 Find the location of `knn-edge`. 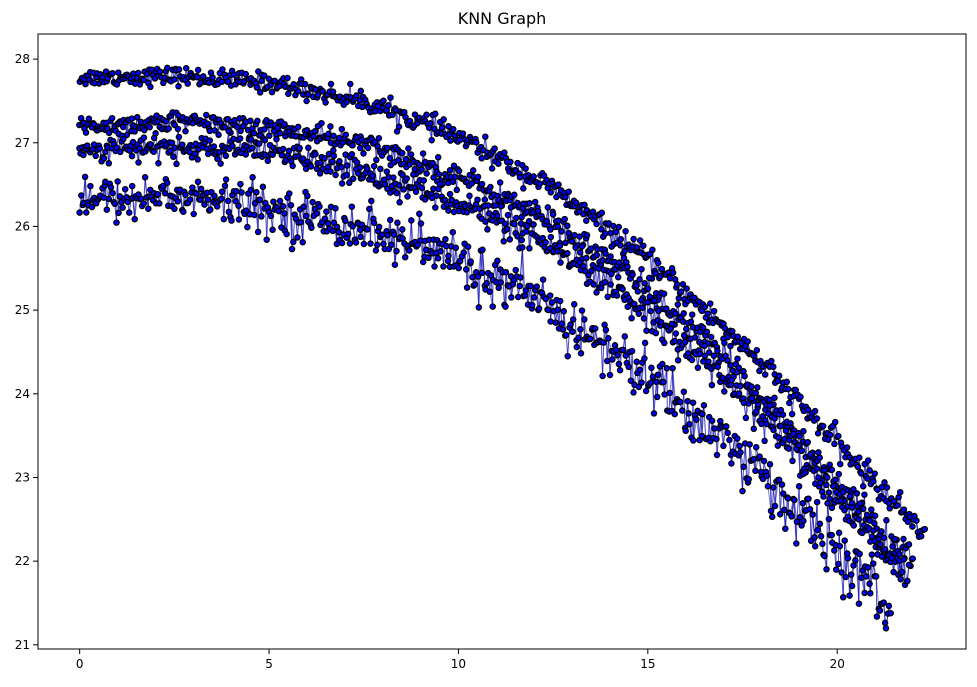

knn-edge is located at coordinates (796, 533).